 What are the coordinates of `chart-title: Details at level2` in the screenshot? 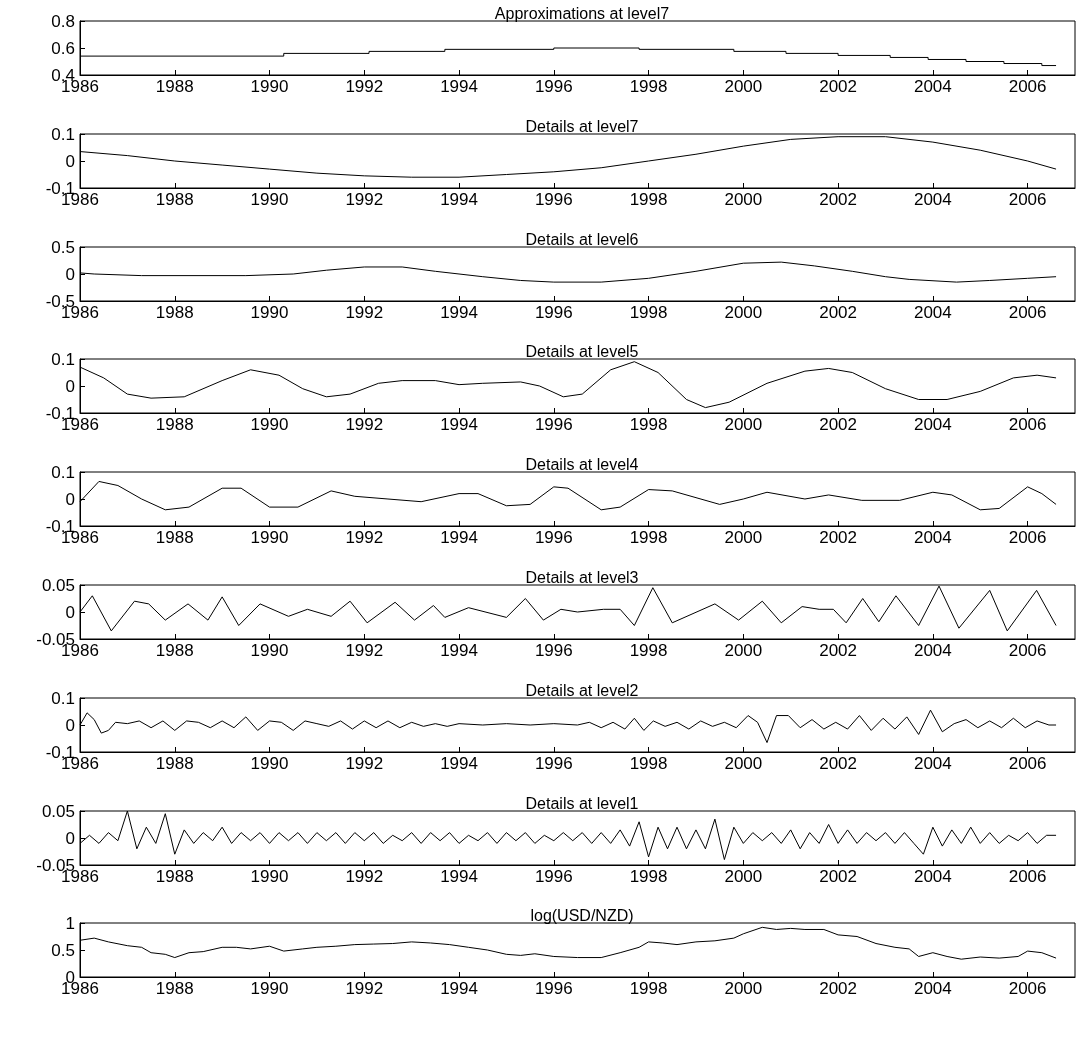 It's located at (582, 690).